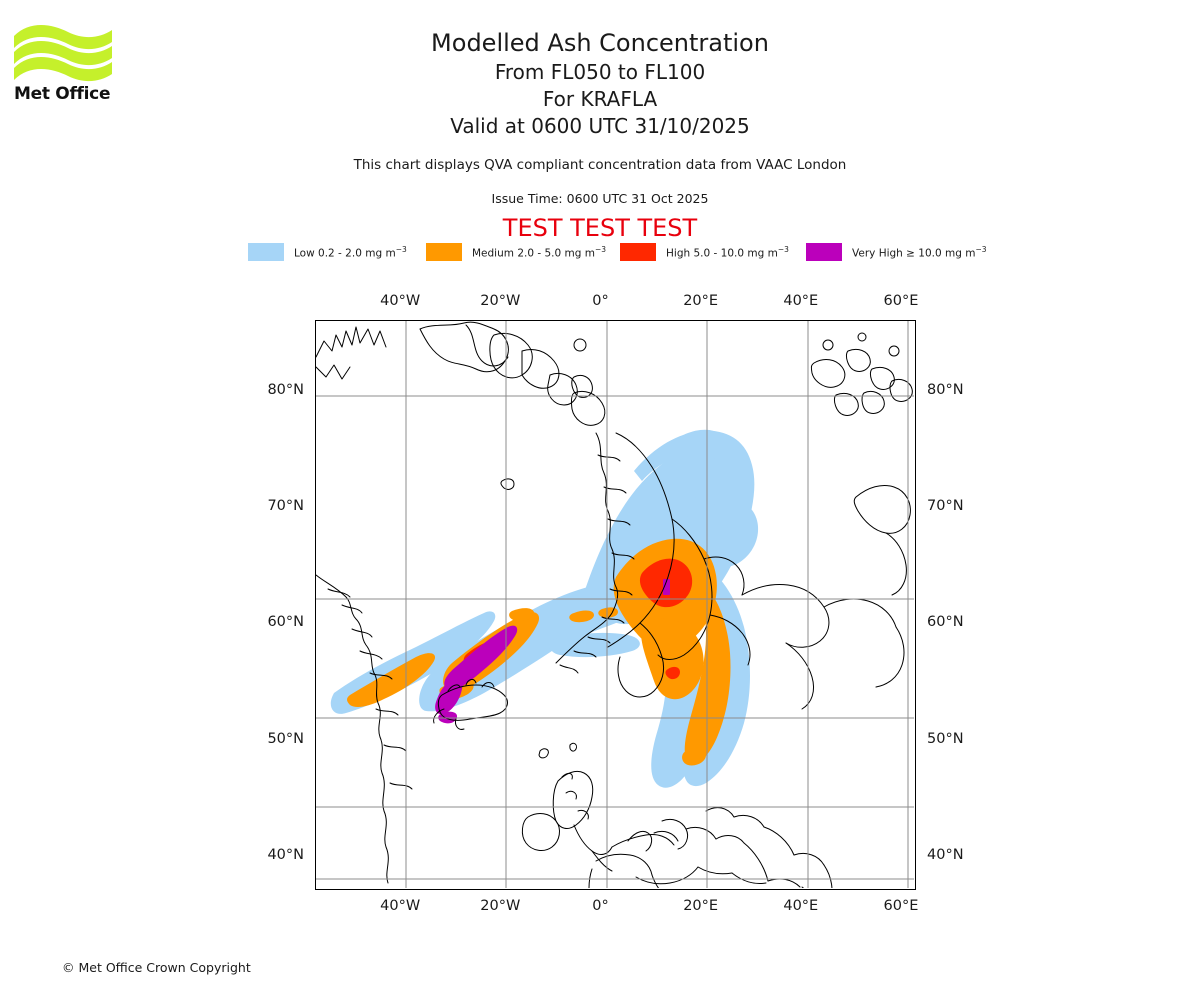  I want to click on lon-tick-label-bot: 20°W, so click(500, 906).